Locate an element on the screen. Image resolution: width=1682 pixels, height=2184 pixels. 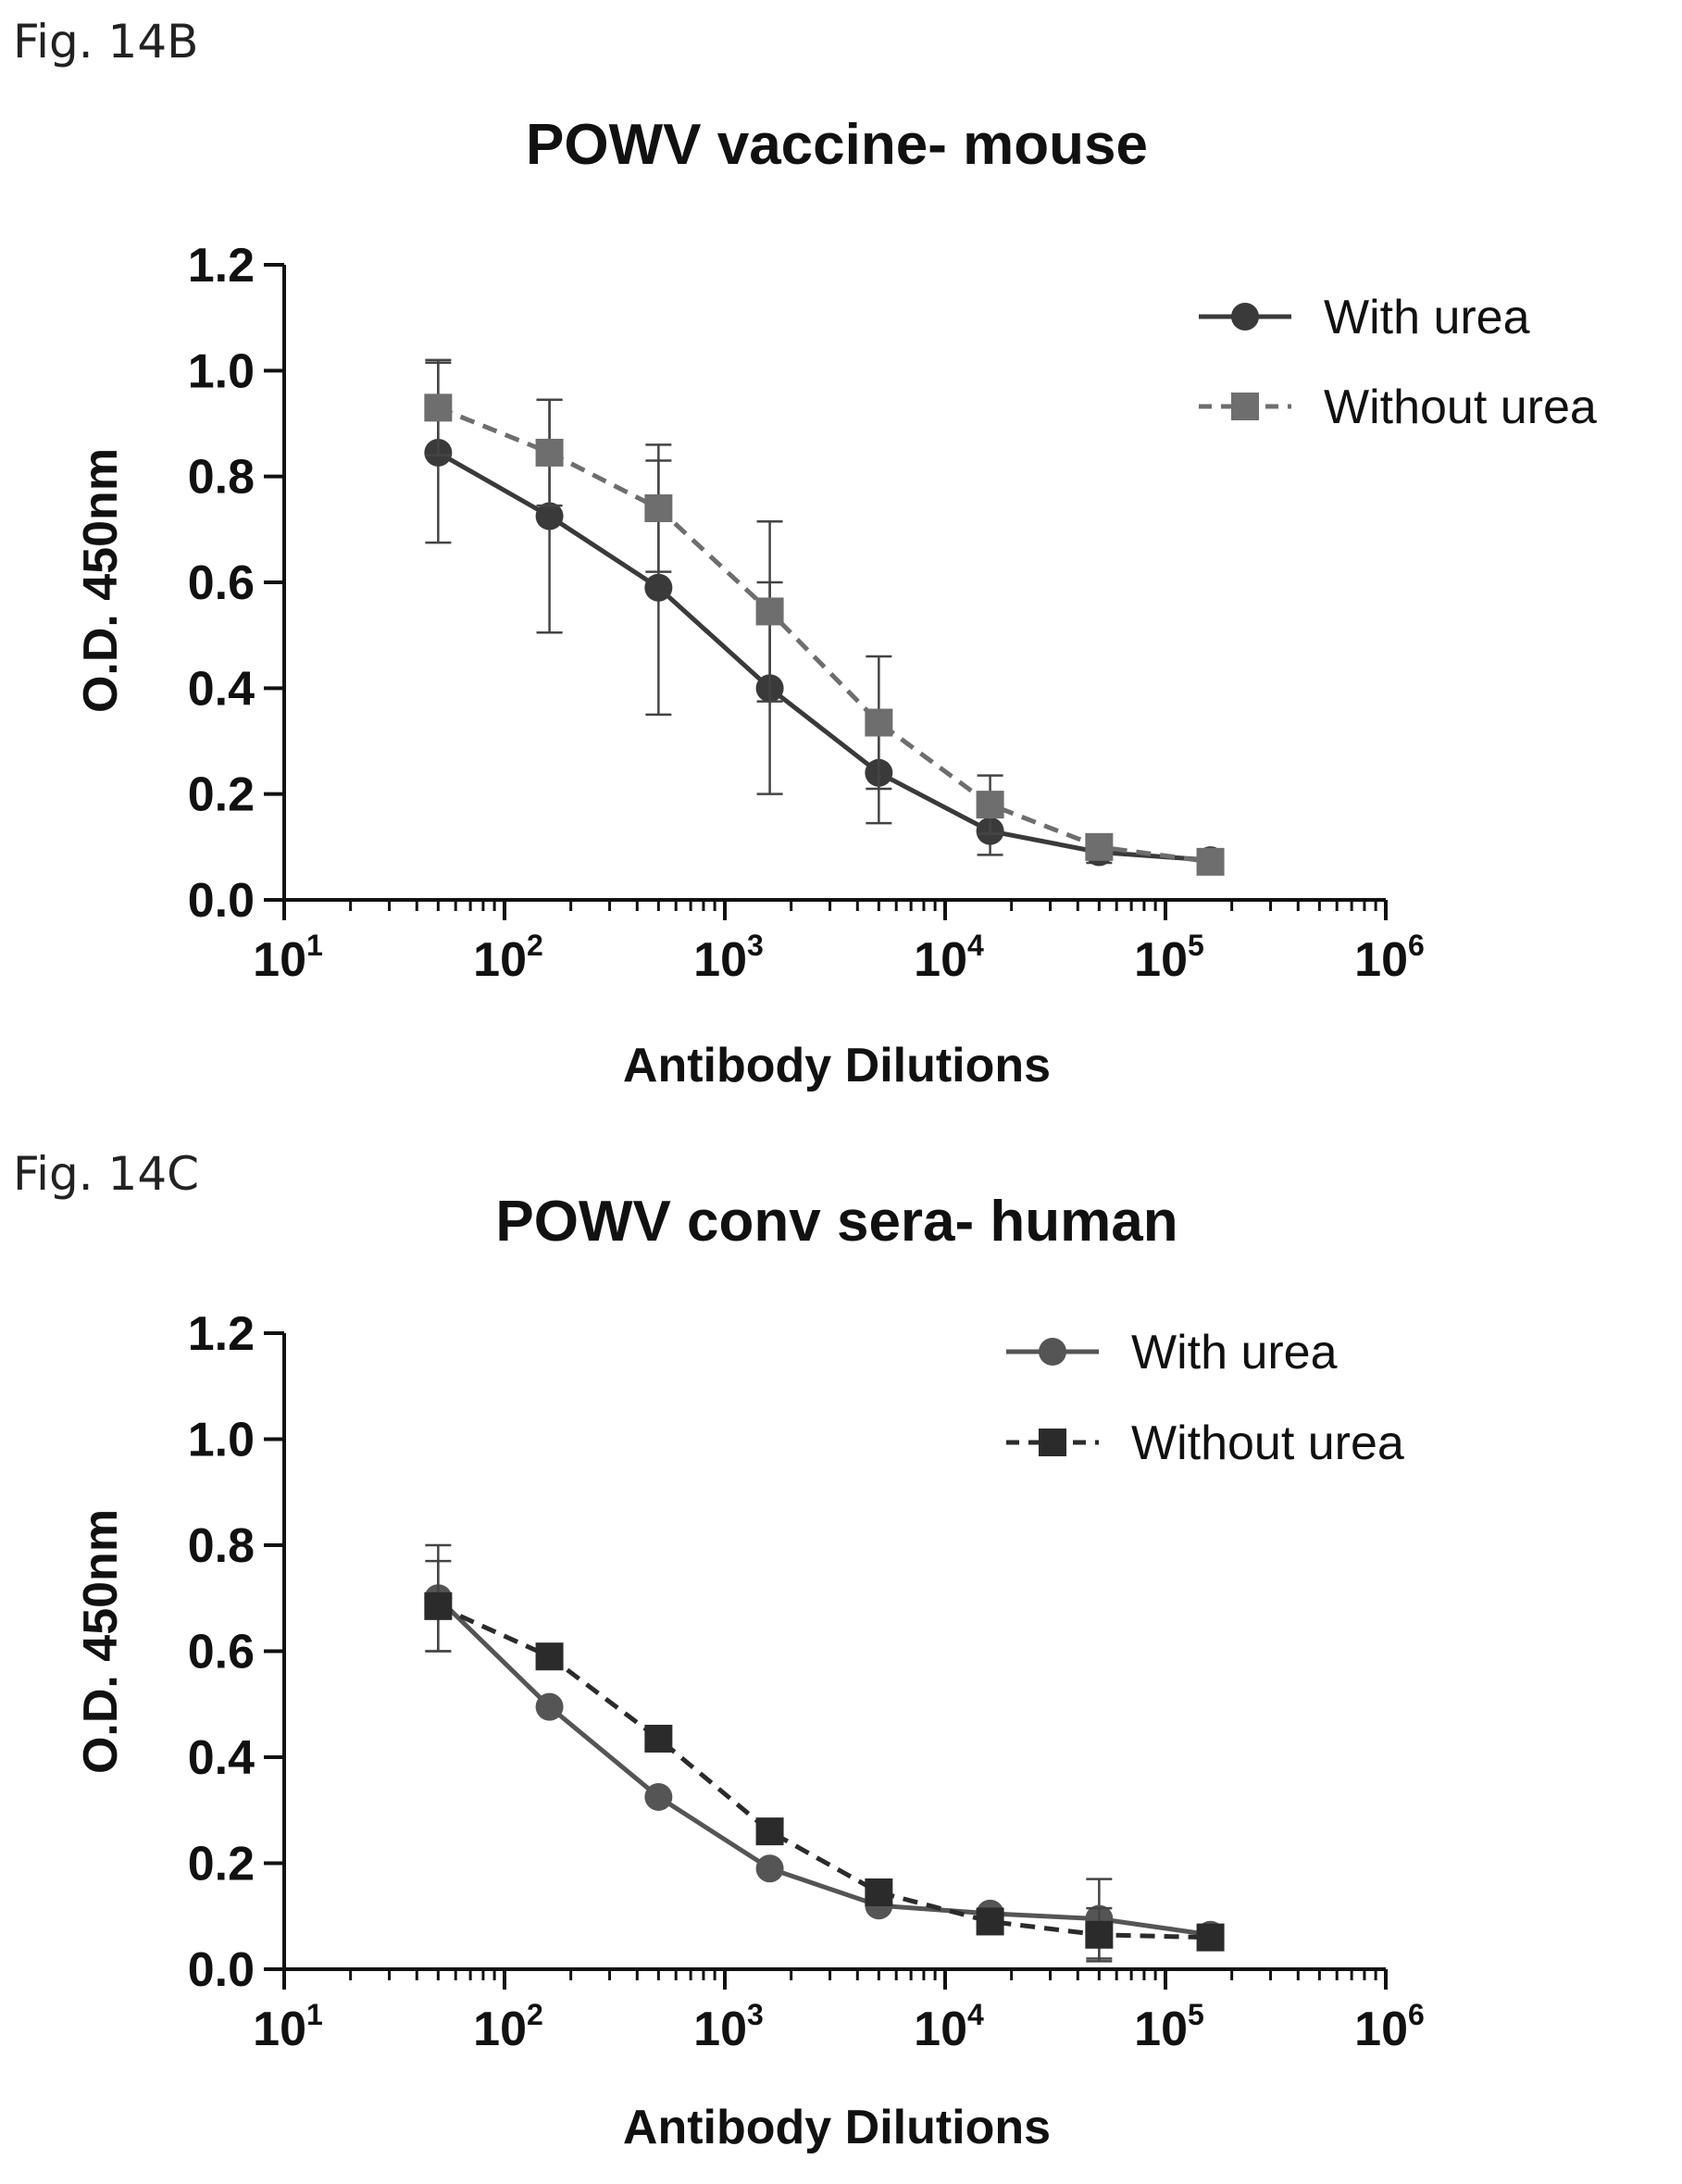
chart-title: POWV vaccine- mouse is located at coordinates (837, 145).